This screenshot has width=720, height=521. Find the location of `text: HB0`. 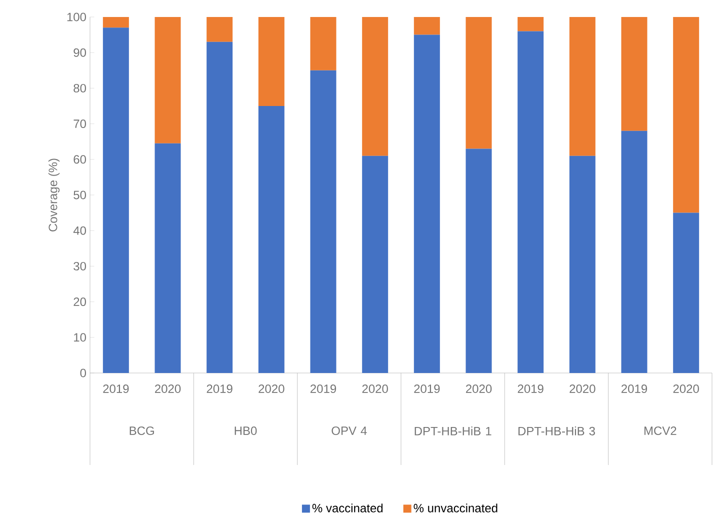

text: HB0 is located at coordinates (245, 431).